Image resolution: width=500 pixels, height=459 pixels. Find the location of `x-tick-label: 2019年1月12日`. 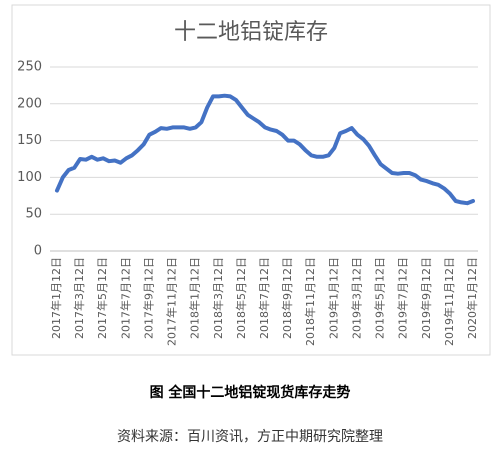

x-tick-label: 2019年1月12日 is located at coordinates (333, 298).